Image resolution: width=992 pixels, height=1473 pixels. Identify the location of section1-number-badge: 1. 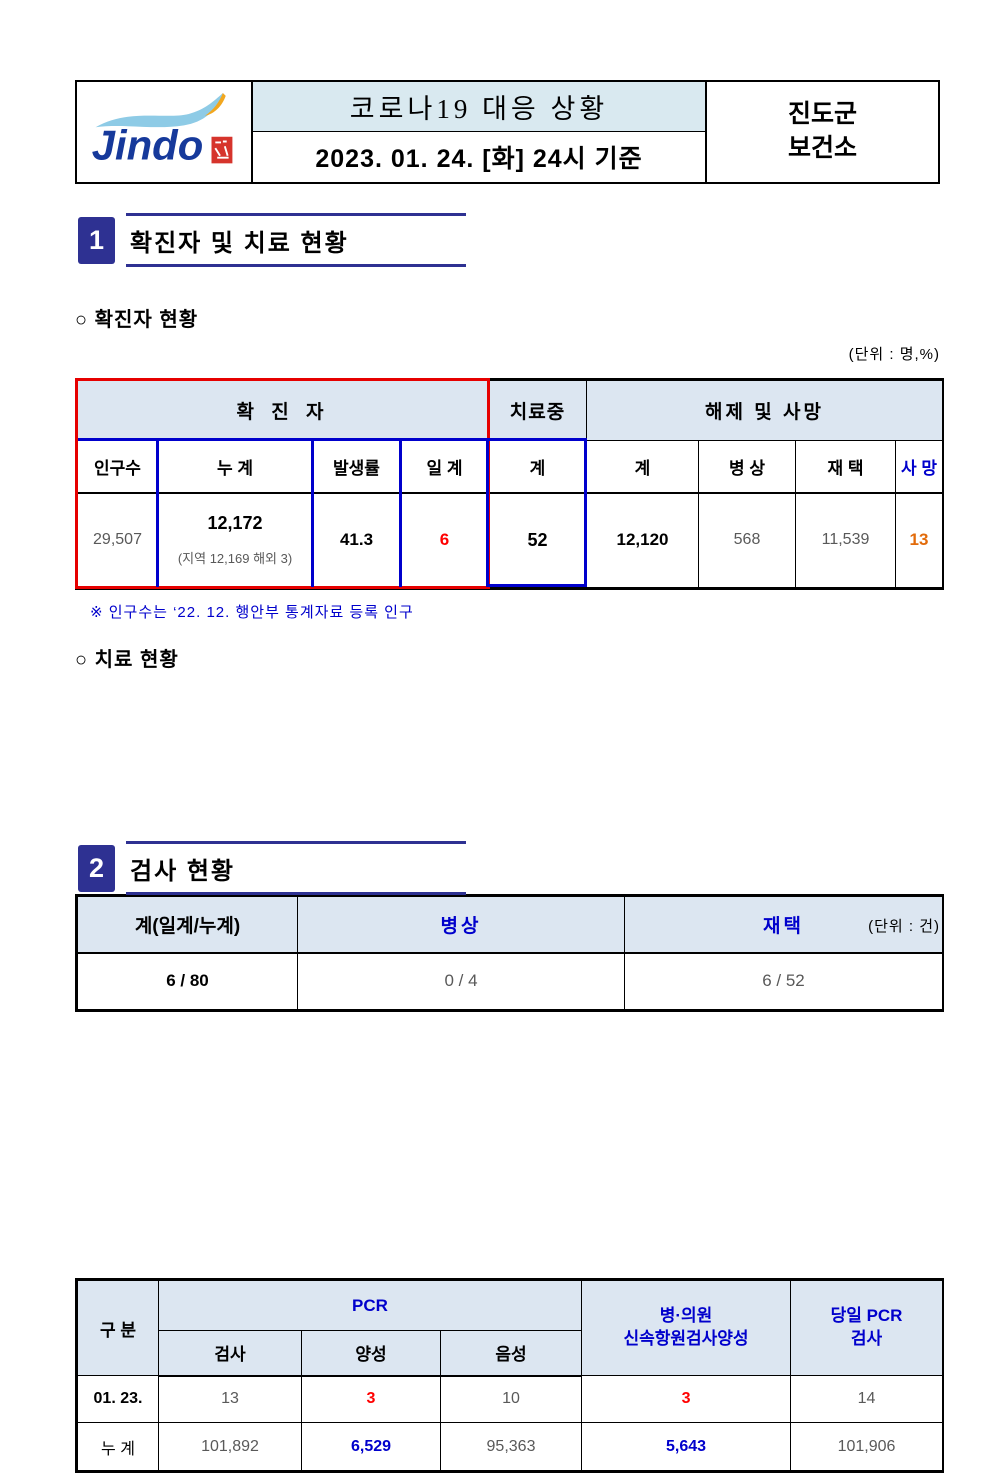
(96, 240).